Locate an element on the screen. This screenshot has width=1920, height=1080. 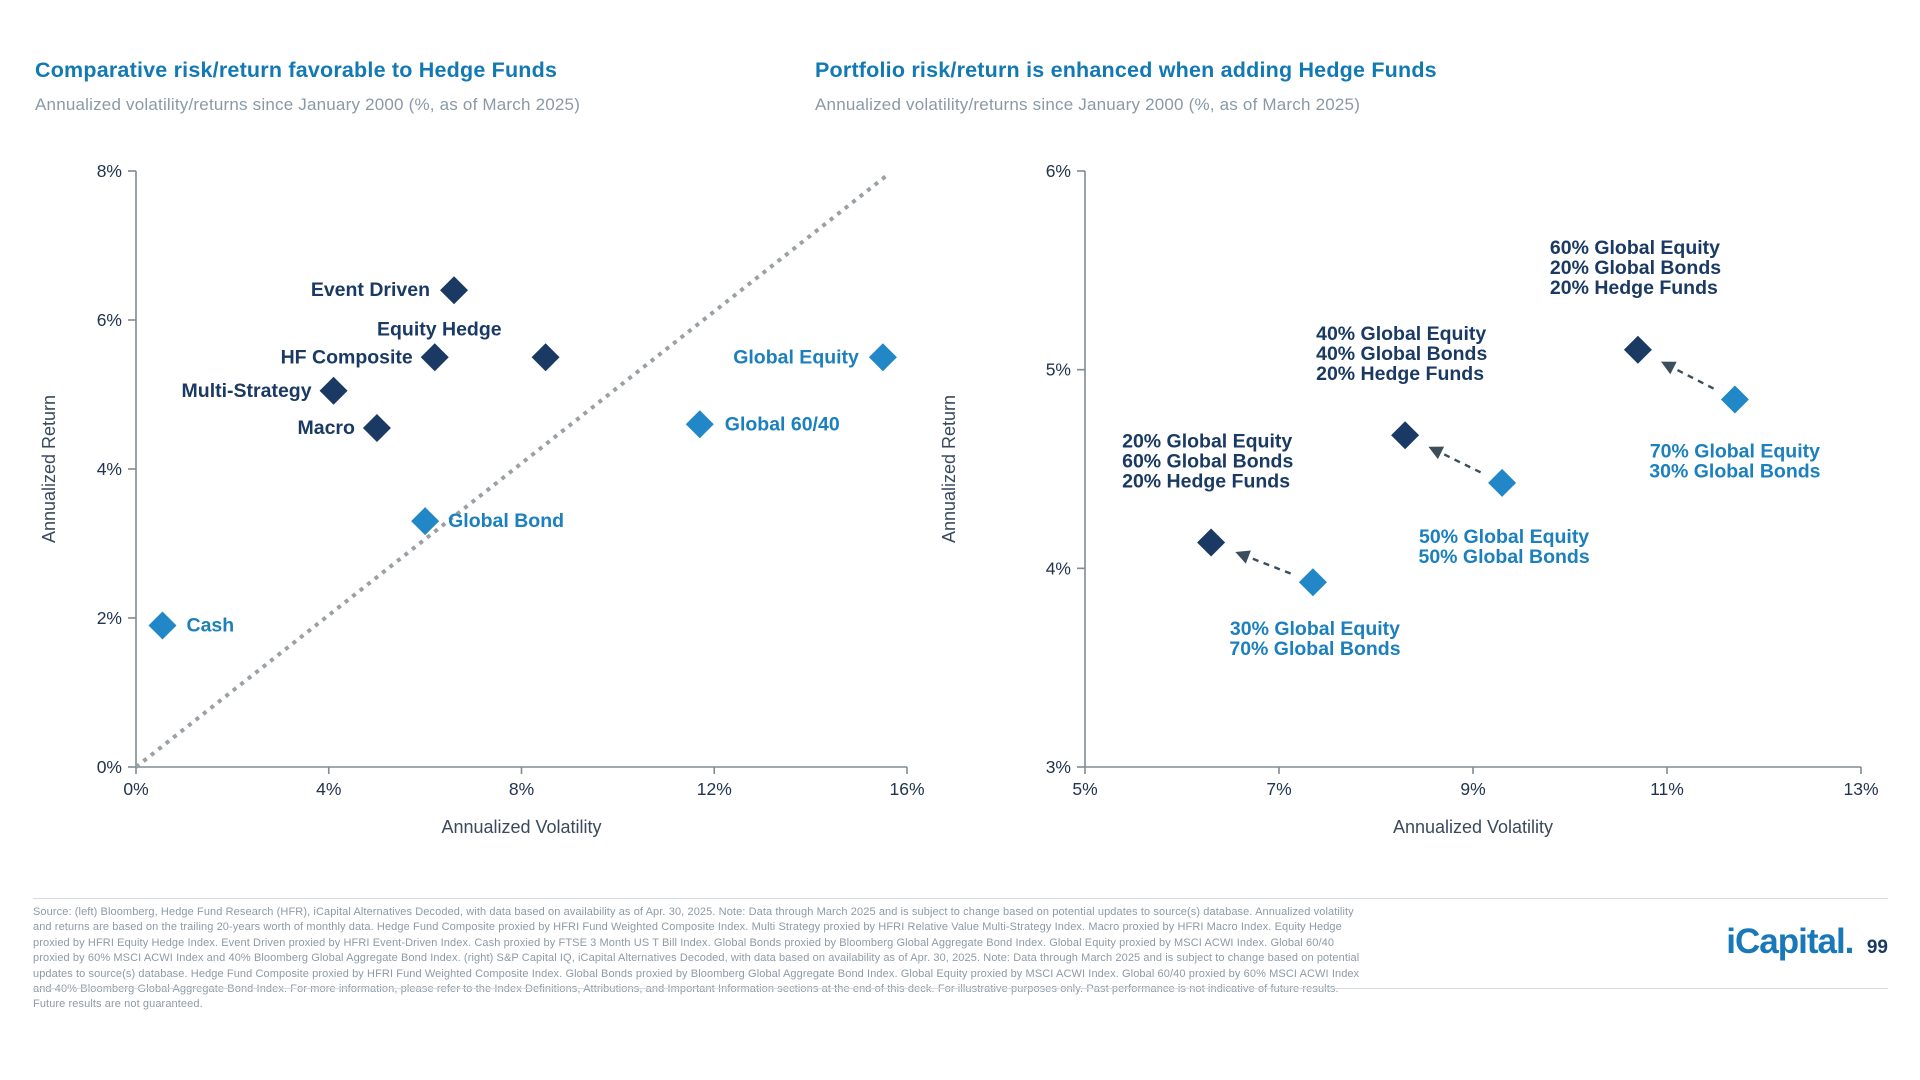
data-point-label: 30% Global Bonds is located at coordinates (1734, 471).